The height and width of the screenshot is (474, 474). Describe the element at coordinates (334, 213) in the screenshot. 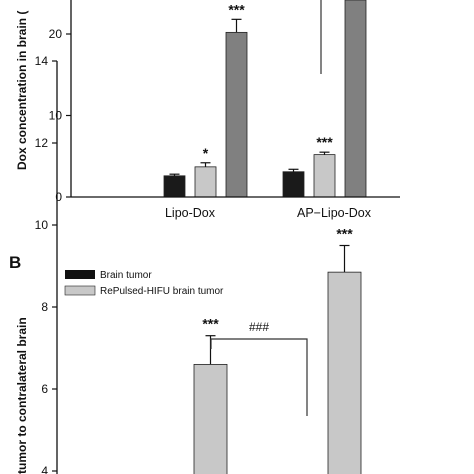

I see `panel-a-category-label: AP−Lipo-Dox` at that location.